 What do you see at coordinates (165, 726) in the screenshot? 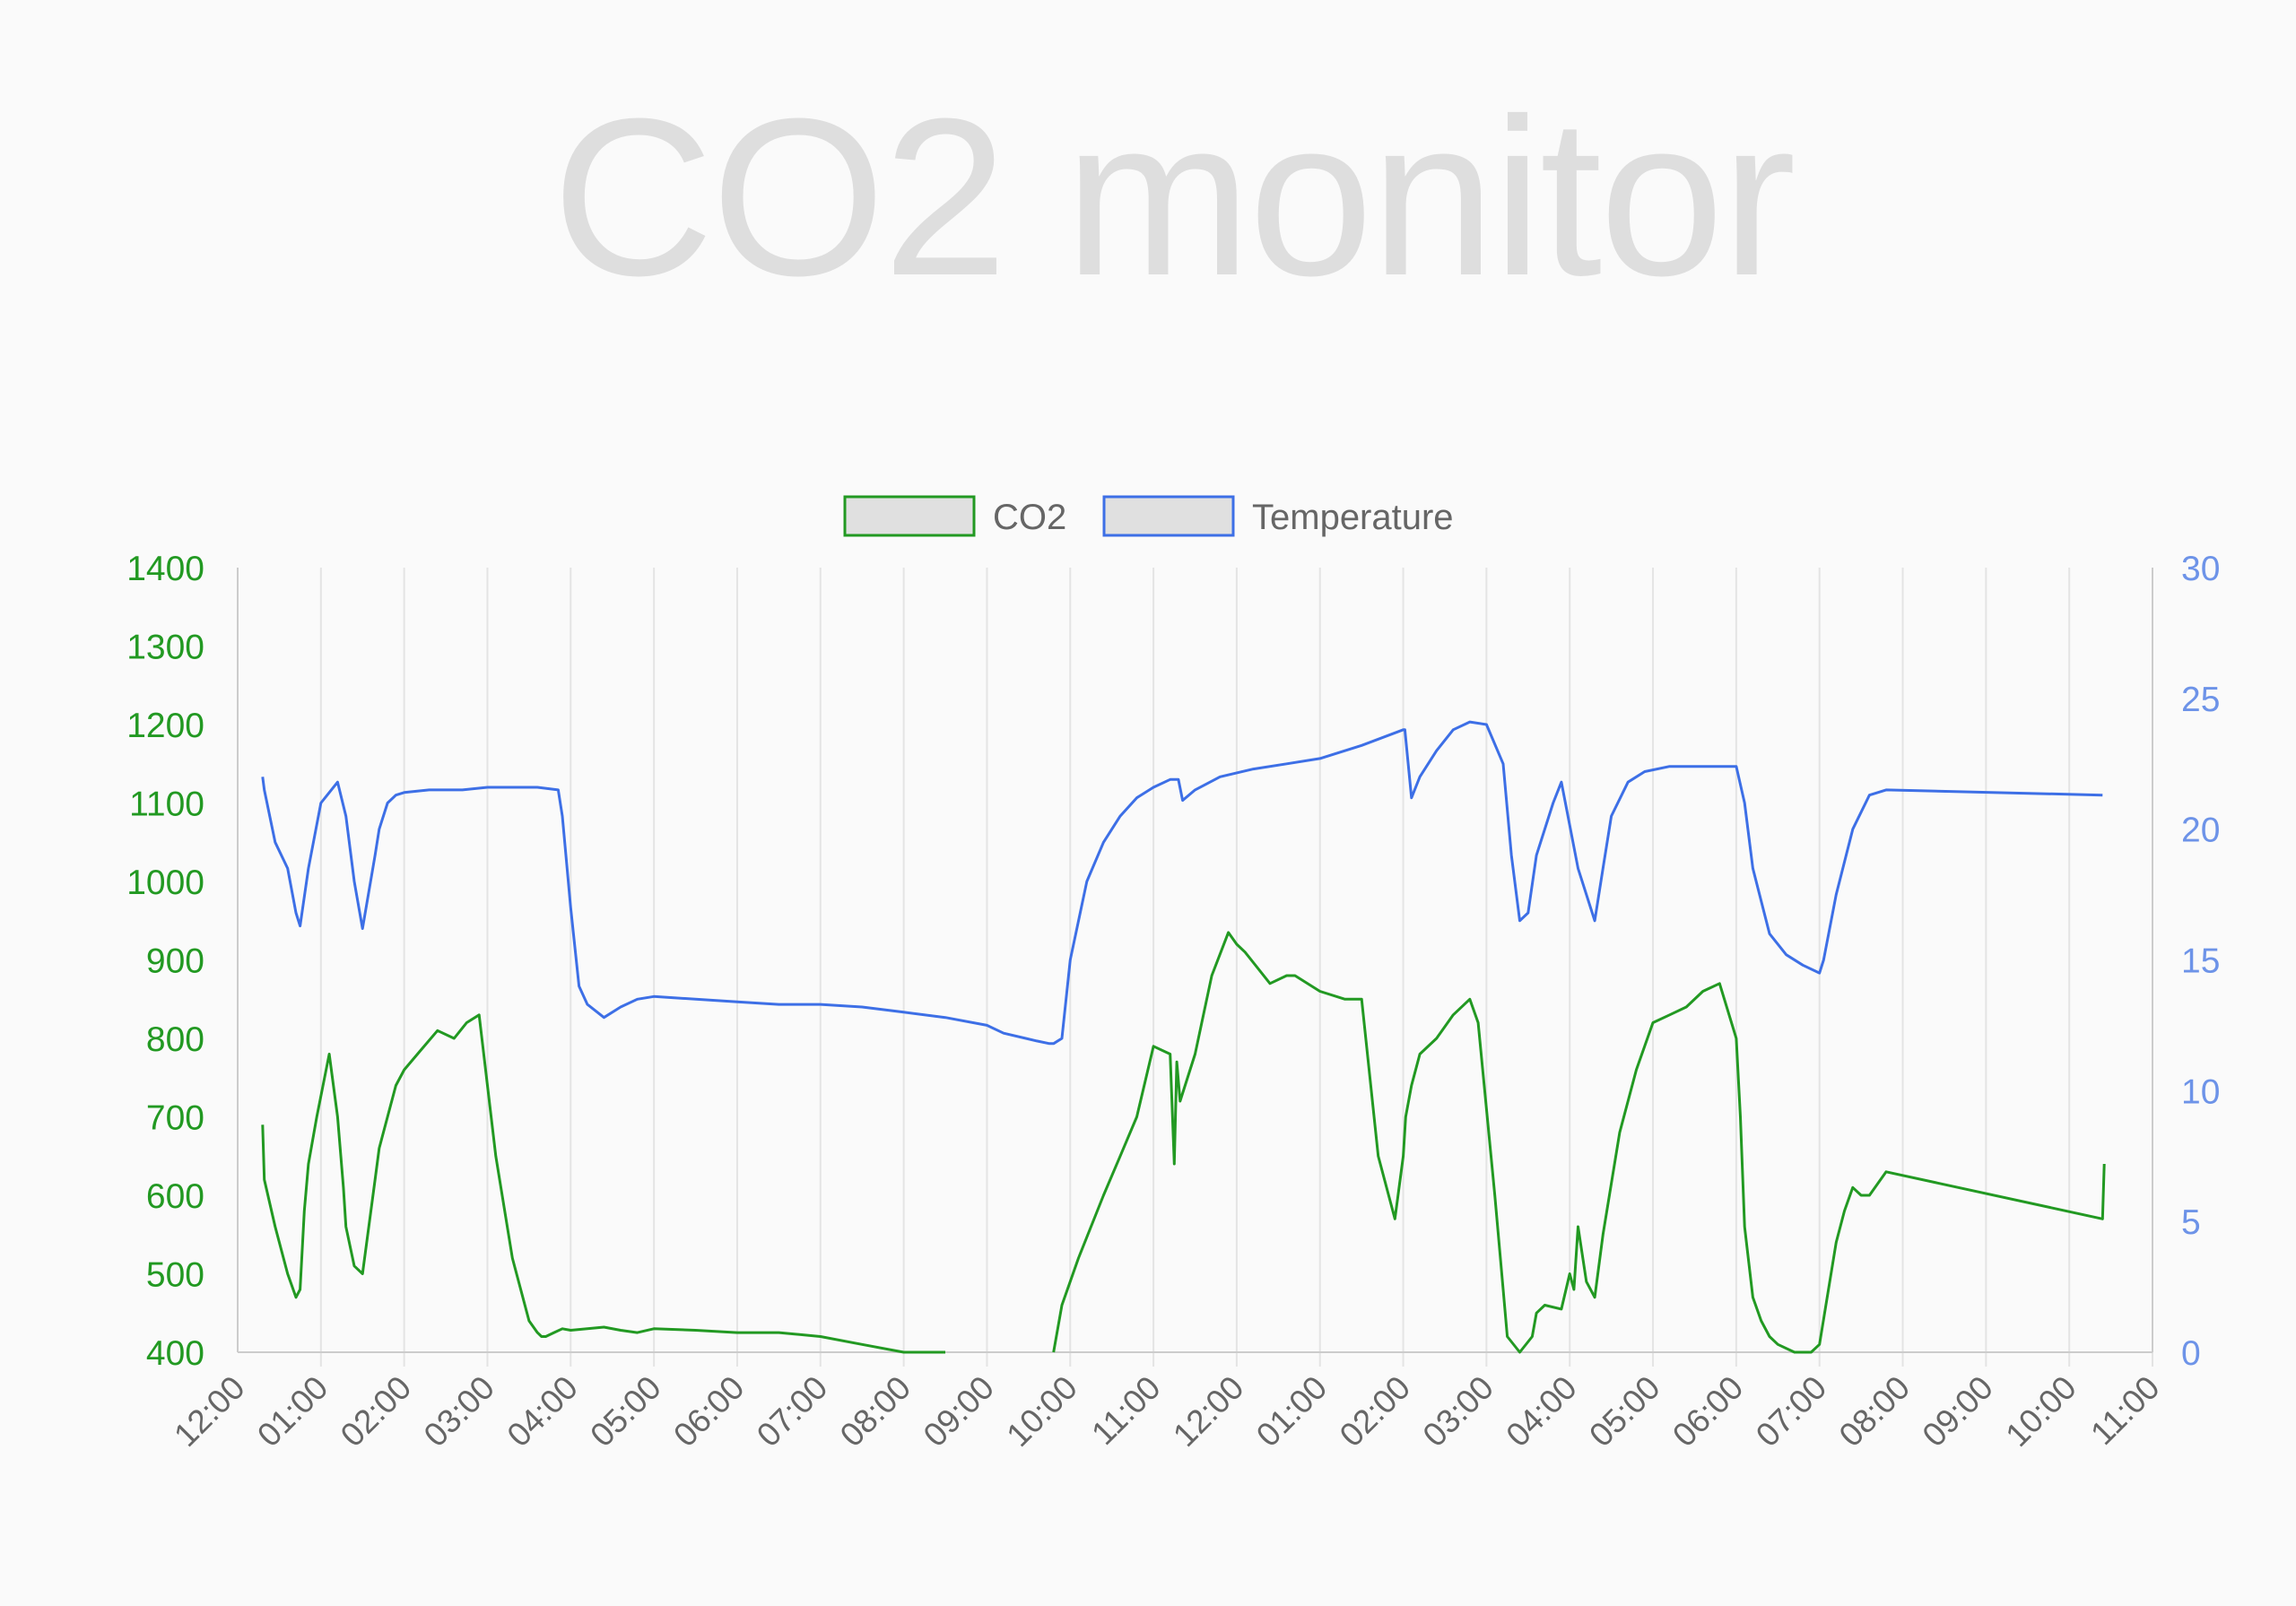
I see `y-left-tick-label: 1200` at bounding box center [165, 726].